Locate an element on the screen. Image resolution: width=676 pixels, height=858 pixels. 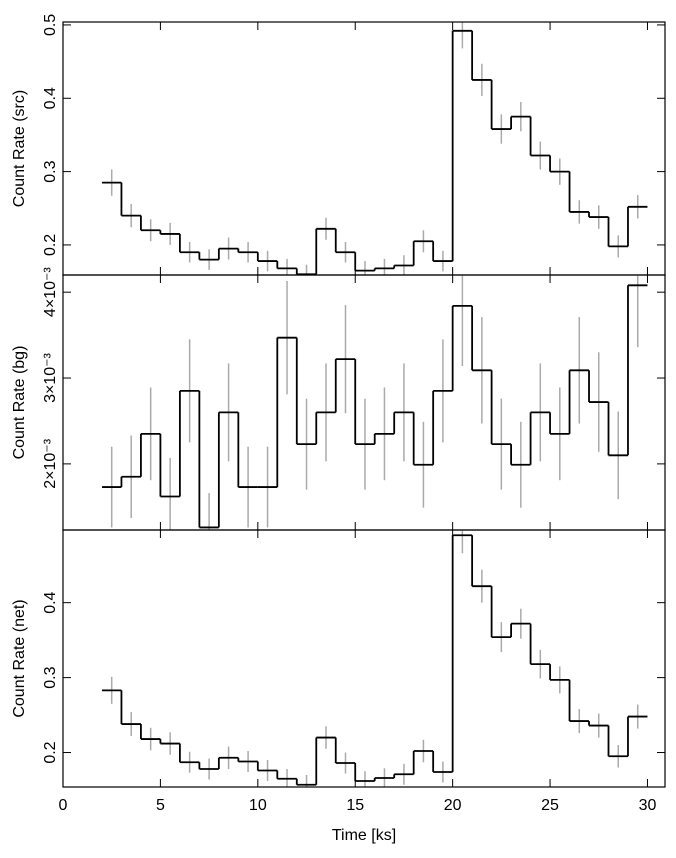
x-tick-label: 25 is located at coordinates (550, 805).